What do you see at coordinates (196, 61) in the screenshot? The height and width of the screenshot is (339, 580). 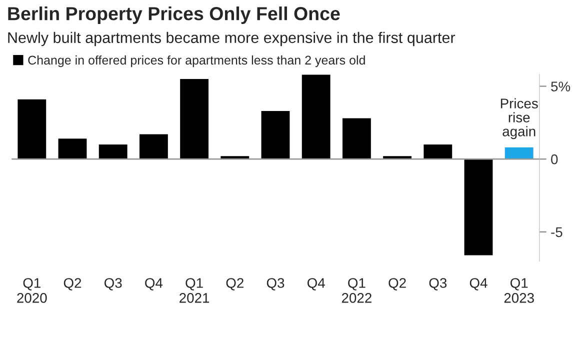 I see `legend-label: Change in offered prices for apartments less than 2 years old` at bounding box center [196, 61].